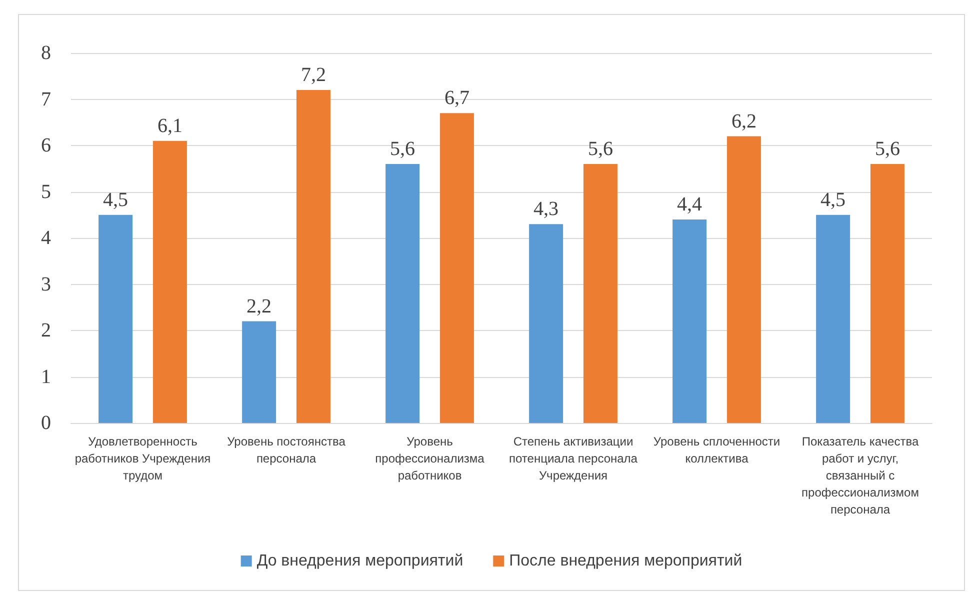  What do you see at coordinates (46, 238) in the screenshot?
I see `y-tick-label: 4` at bounding box center [46, 238].